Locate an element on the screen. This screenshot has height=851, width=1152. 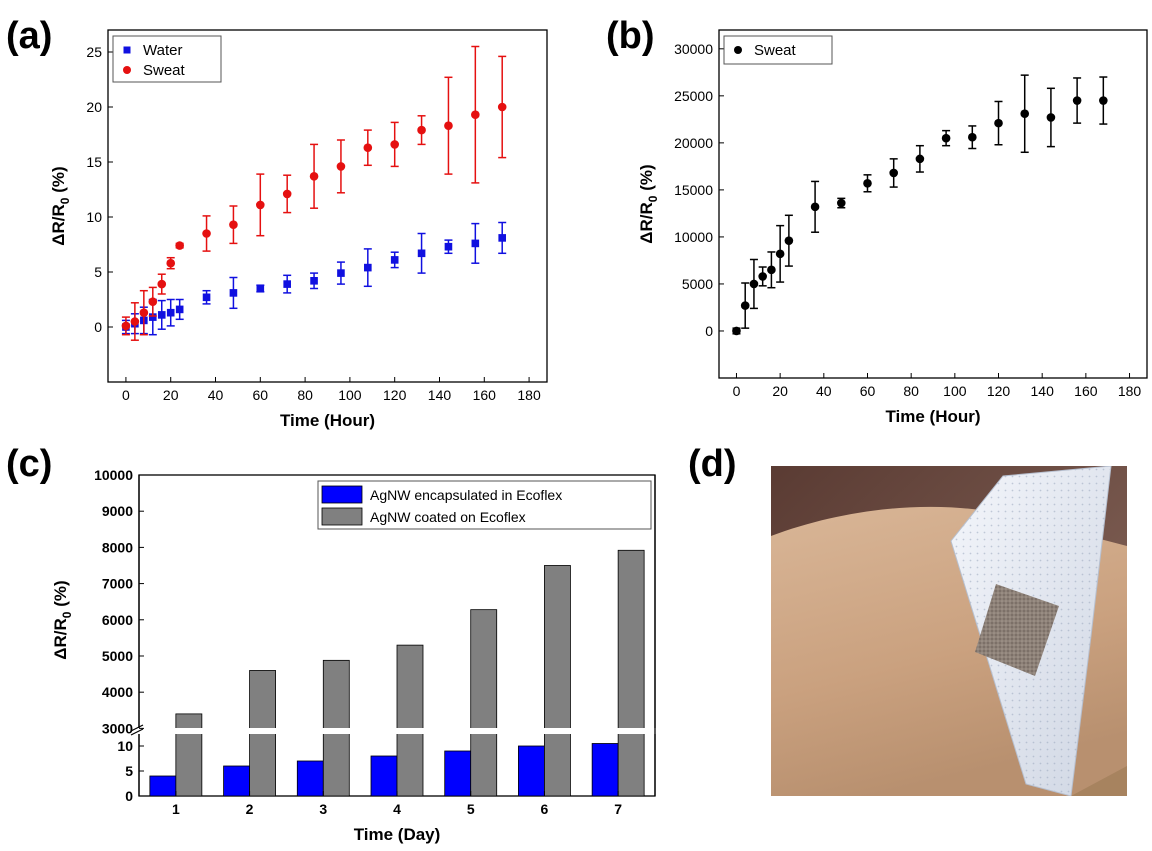
legend-label: Sweat is located at coordinates (164, 70).